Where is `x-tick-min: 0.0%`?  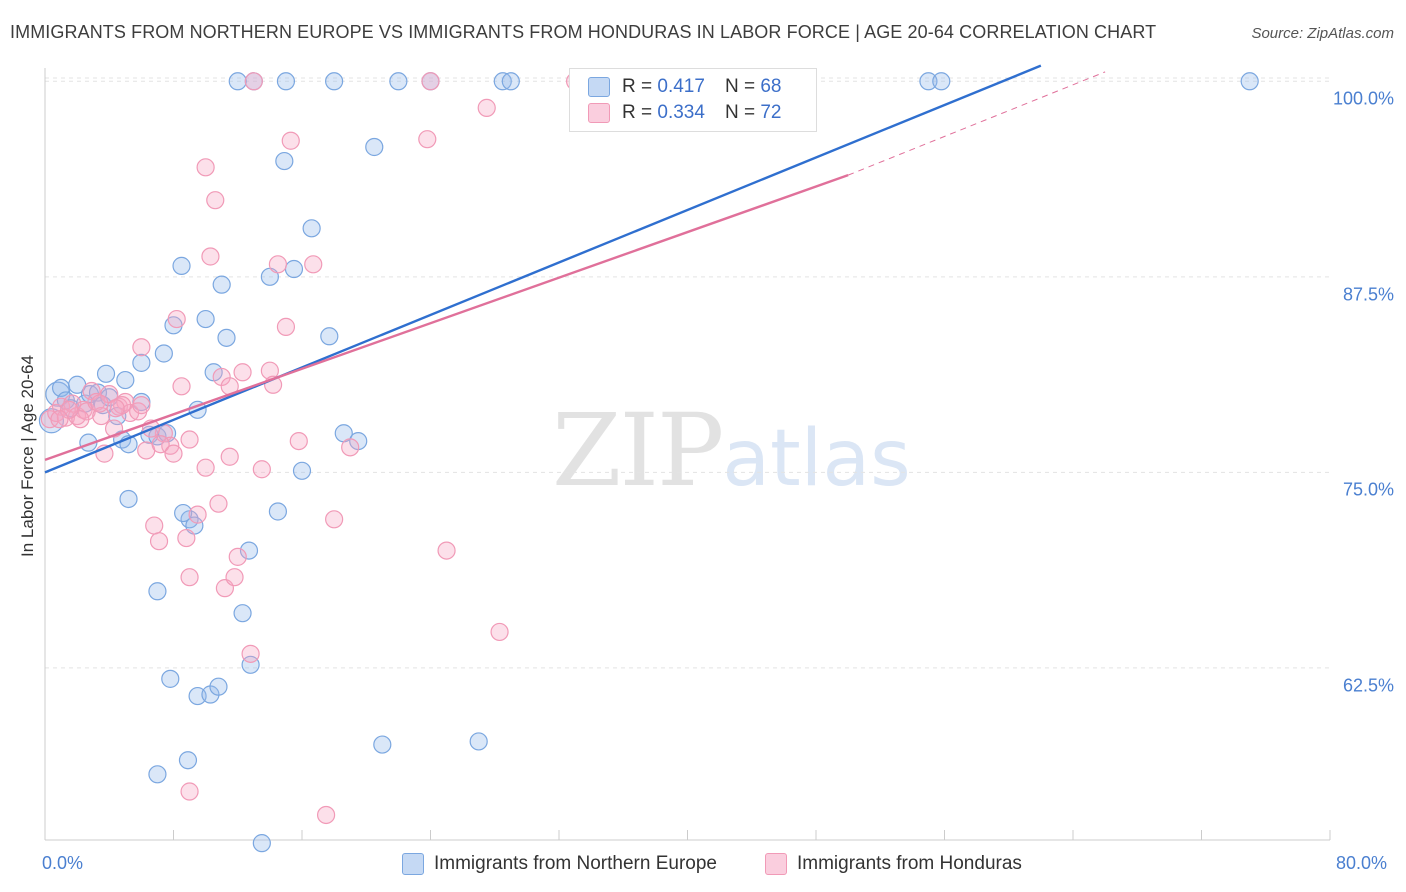 x-tick-min: 0.0% is located at coordinates (63, 863).